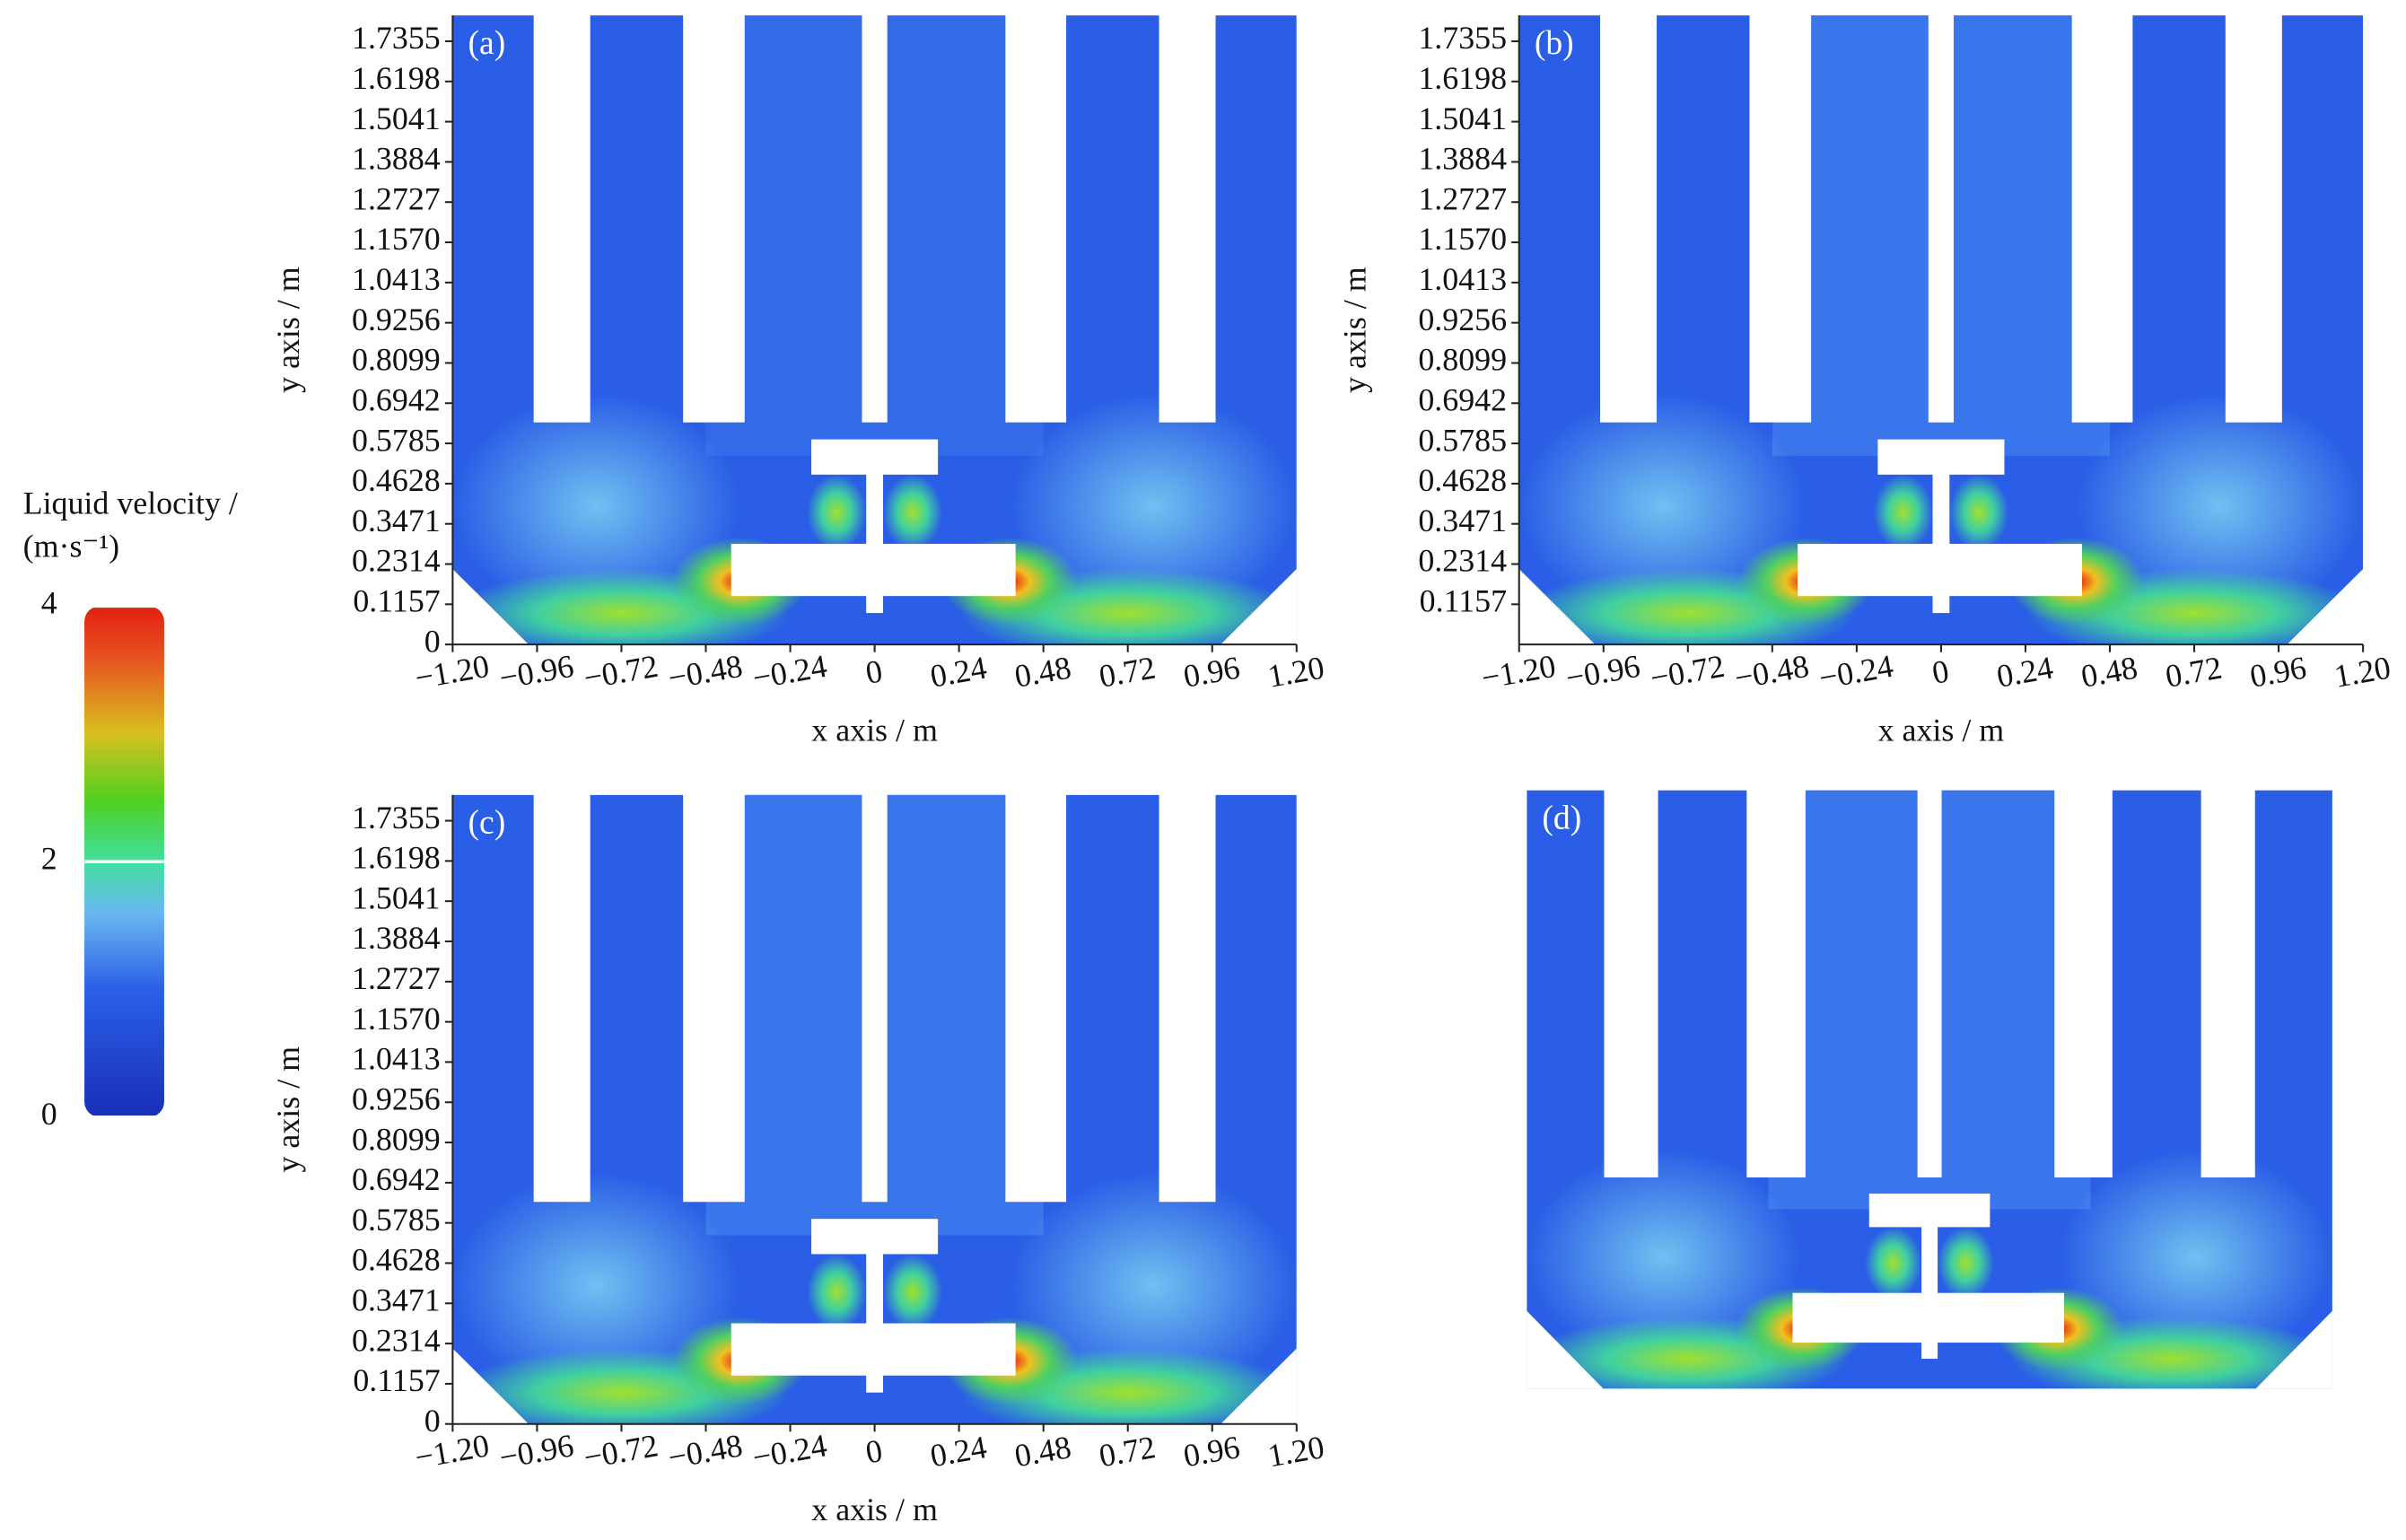 This screenshot has width=2406, height=1540. Describe the element at coordinates (1212, 1452) in the screenshot. I see `x-tick-label: 0.96` at that location.